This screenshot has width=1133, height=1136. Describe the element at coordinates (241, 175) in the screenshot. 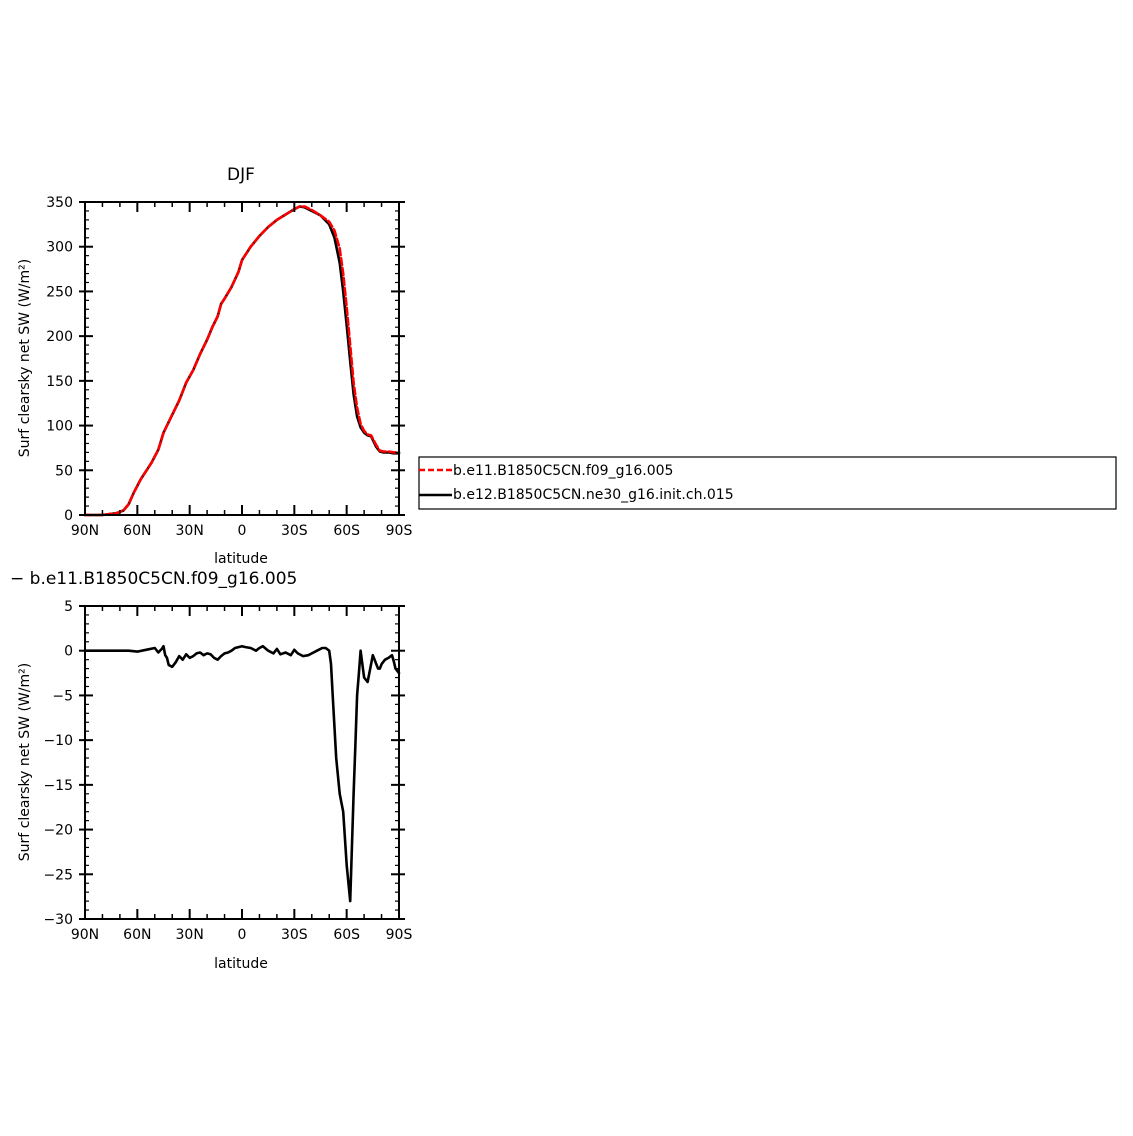

I see `top-chart-title: DJF` at that location.